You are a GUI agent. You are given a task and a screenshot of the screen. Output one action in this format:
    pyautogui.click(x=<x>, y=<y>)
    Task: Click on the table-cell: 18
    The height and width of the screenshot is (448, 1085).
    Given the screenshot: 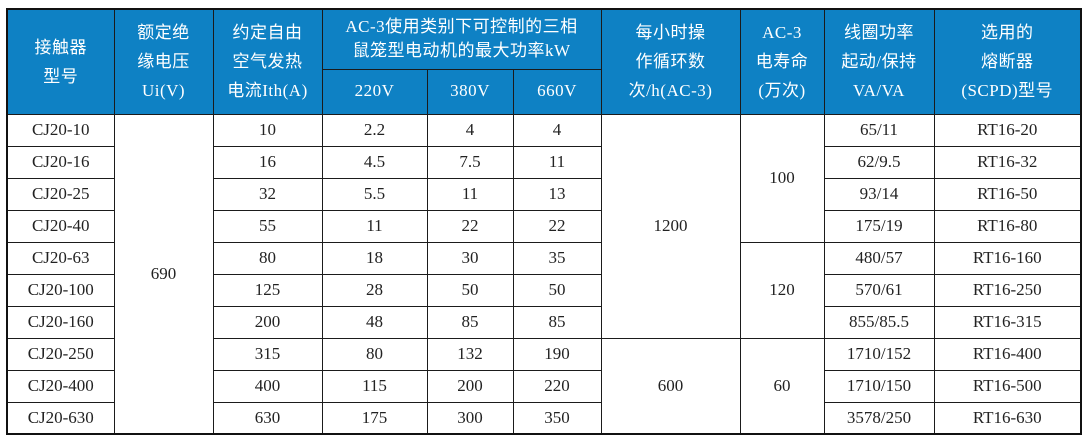 What is the action you would take?
    pyautogui.click(x=374, y=258)
    